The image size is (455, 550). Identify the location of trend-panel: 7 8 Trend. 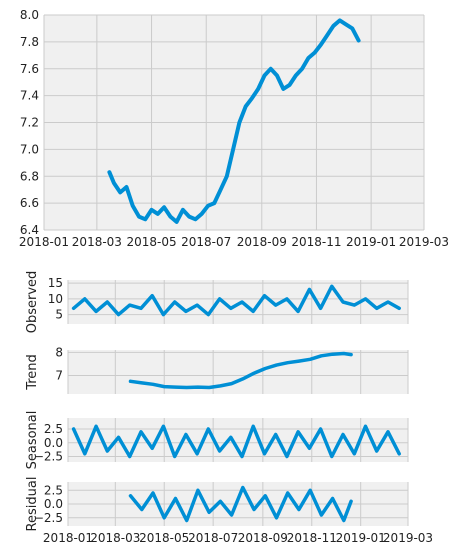
(217, 369).